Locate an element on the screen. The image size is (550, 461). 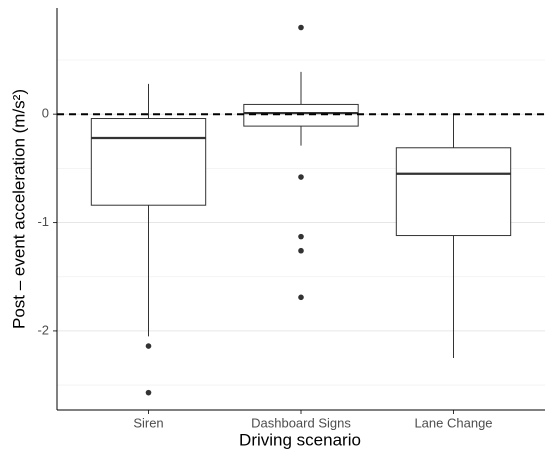
y-tick-label: -2 is located at coordinates (43, 329).